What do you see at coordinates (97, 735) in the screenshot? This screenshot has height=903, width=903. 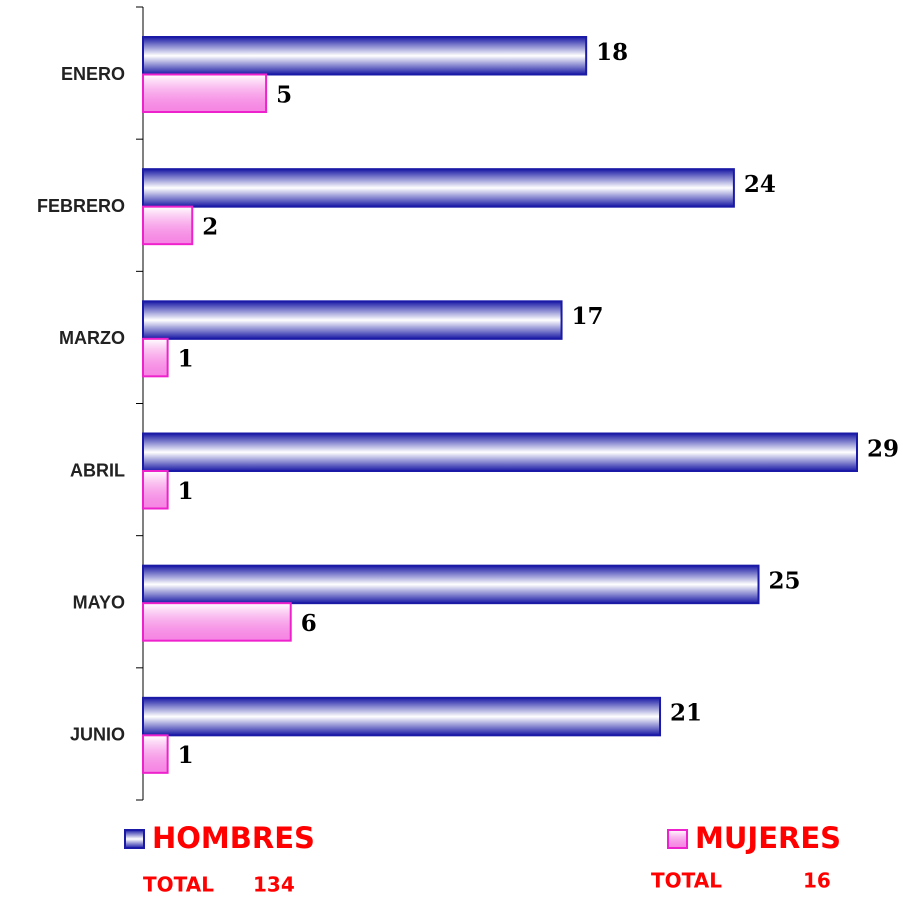 I see `y-tick-label: JUNIO` at bounding box center [97, 735].